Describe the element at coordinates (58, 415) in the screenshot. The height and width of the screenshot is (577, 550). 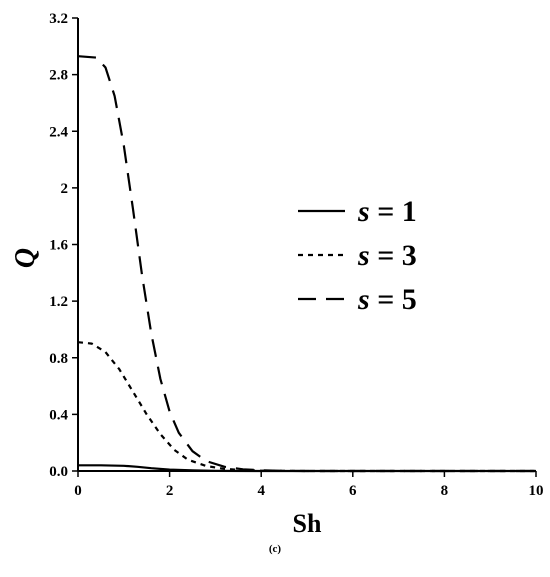
I see `y-tick-label: 0.4` at that location.